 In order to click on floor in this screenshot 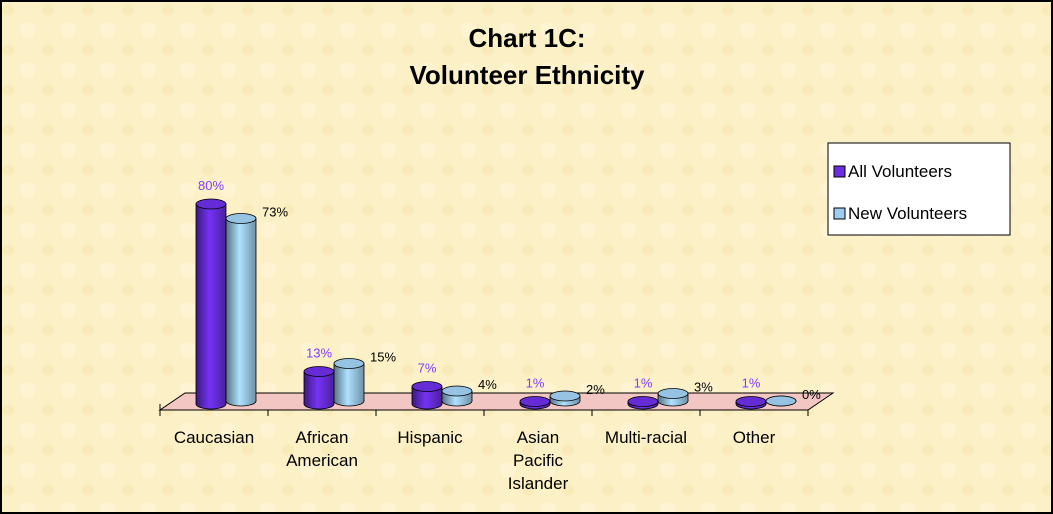, I will do `click(496, 401)`.